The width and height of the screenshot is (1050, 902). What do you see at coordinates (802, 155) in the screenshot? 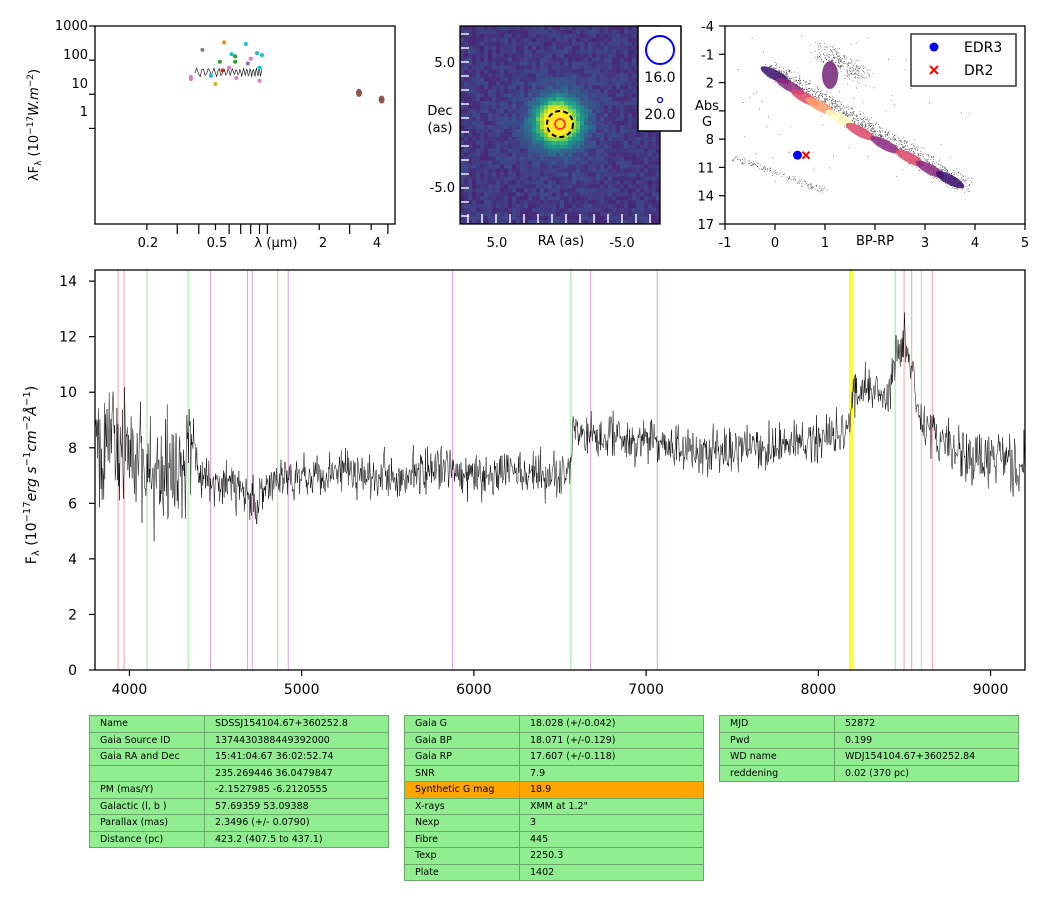
I see `hrd-target-points` at bounding box center [802, 155].